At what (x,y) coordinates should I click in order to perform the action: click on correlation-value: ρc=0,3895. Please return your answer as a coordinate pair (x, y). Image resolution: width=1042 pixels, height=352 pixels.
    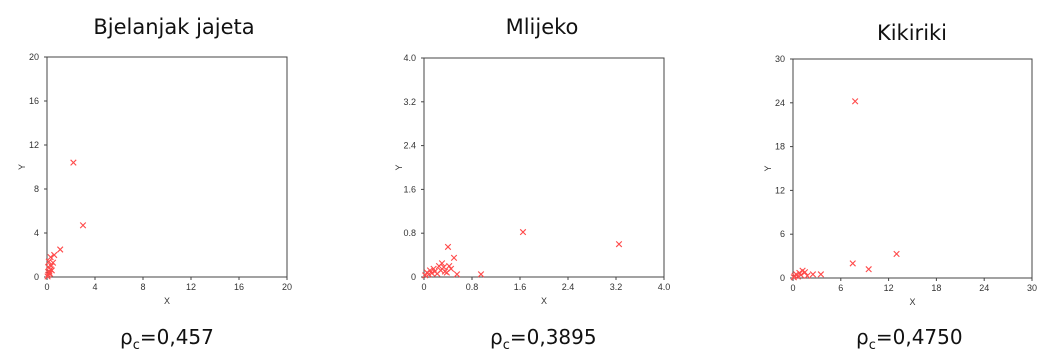
    Looking at the image, I should click on (543, 338).